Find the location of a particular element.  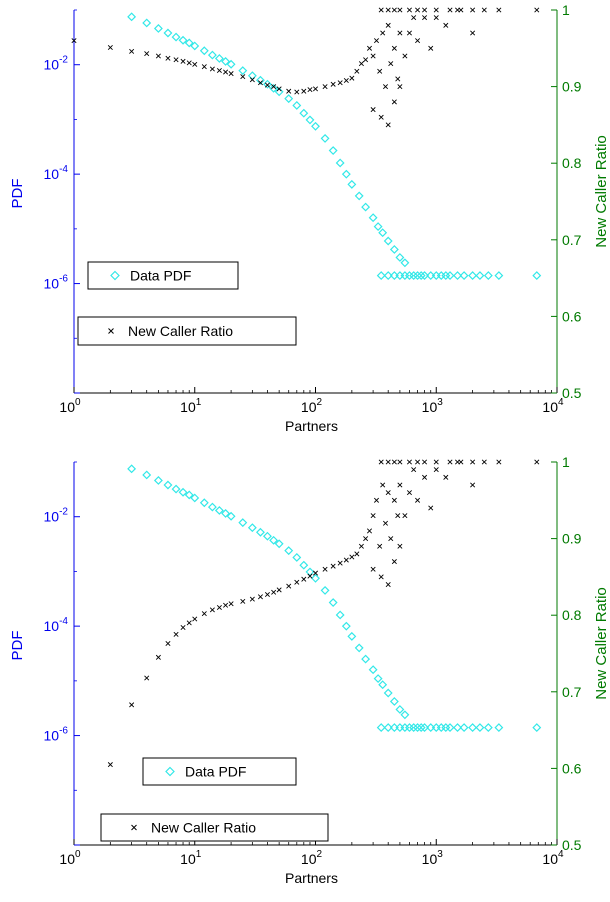

right-y-tick-label: 0.6 is located at coordinates (572, 768).